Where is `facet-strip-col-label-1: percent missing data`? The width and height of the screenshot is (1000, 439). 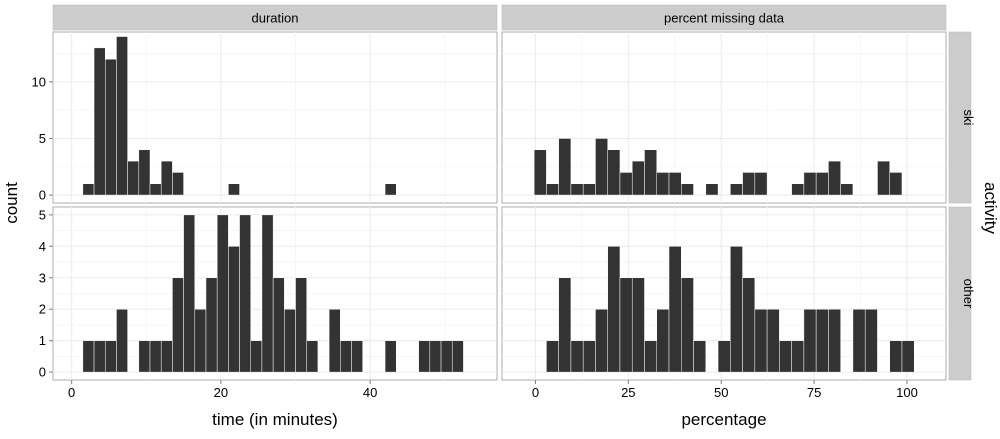 facet-strip-col-label-1: percent missing data is located at coordinates (724, 18).